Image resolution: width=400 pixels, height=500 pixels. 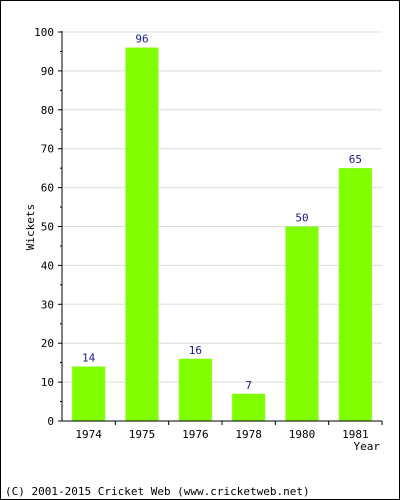 I want to click on data-label-1978: 7, so click(x=248, y=385).